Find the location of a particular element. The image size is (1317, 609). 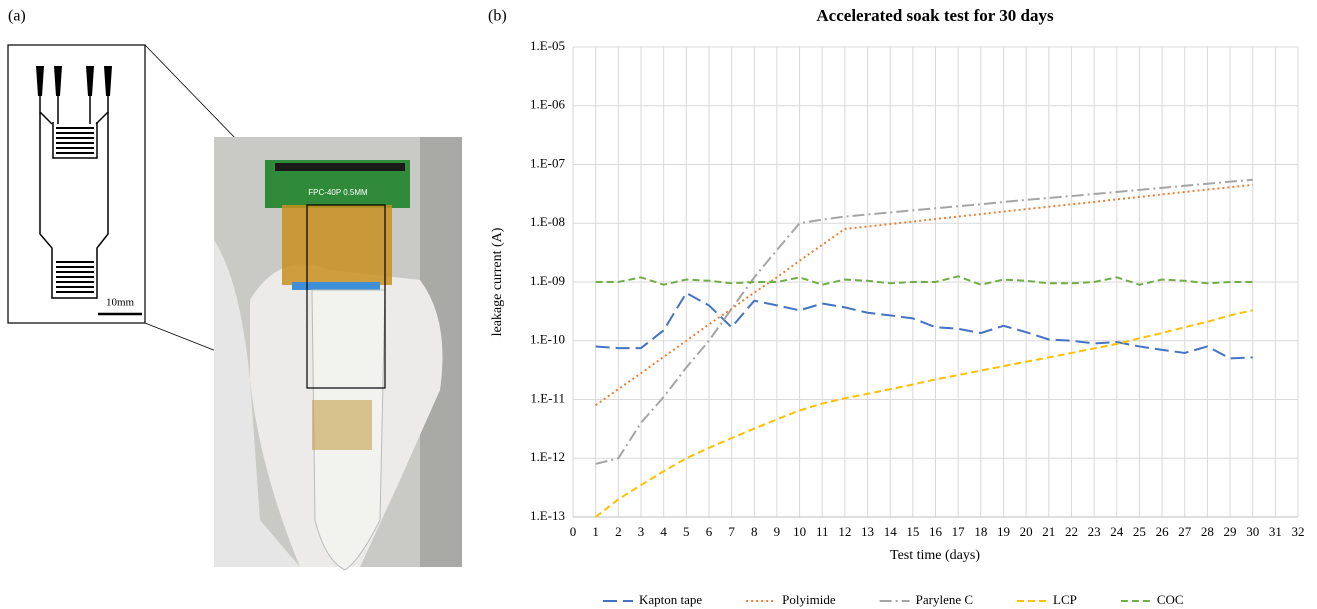

y-tick-label: 1.E-11 is located at coordinates (547, 397).